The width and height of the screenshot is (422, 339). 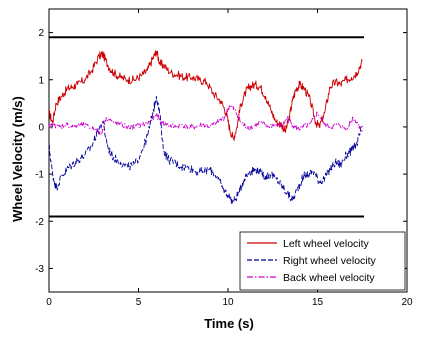 I want to click on y-tick-label: 2, so click(x=41, y=33).